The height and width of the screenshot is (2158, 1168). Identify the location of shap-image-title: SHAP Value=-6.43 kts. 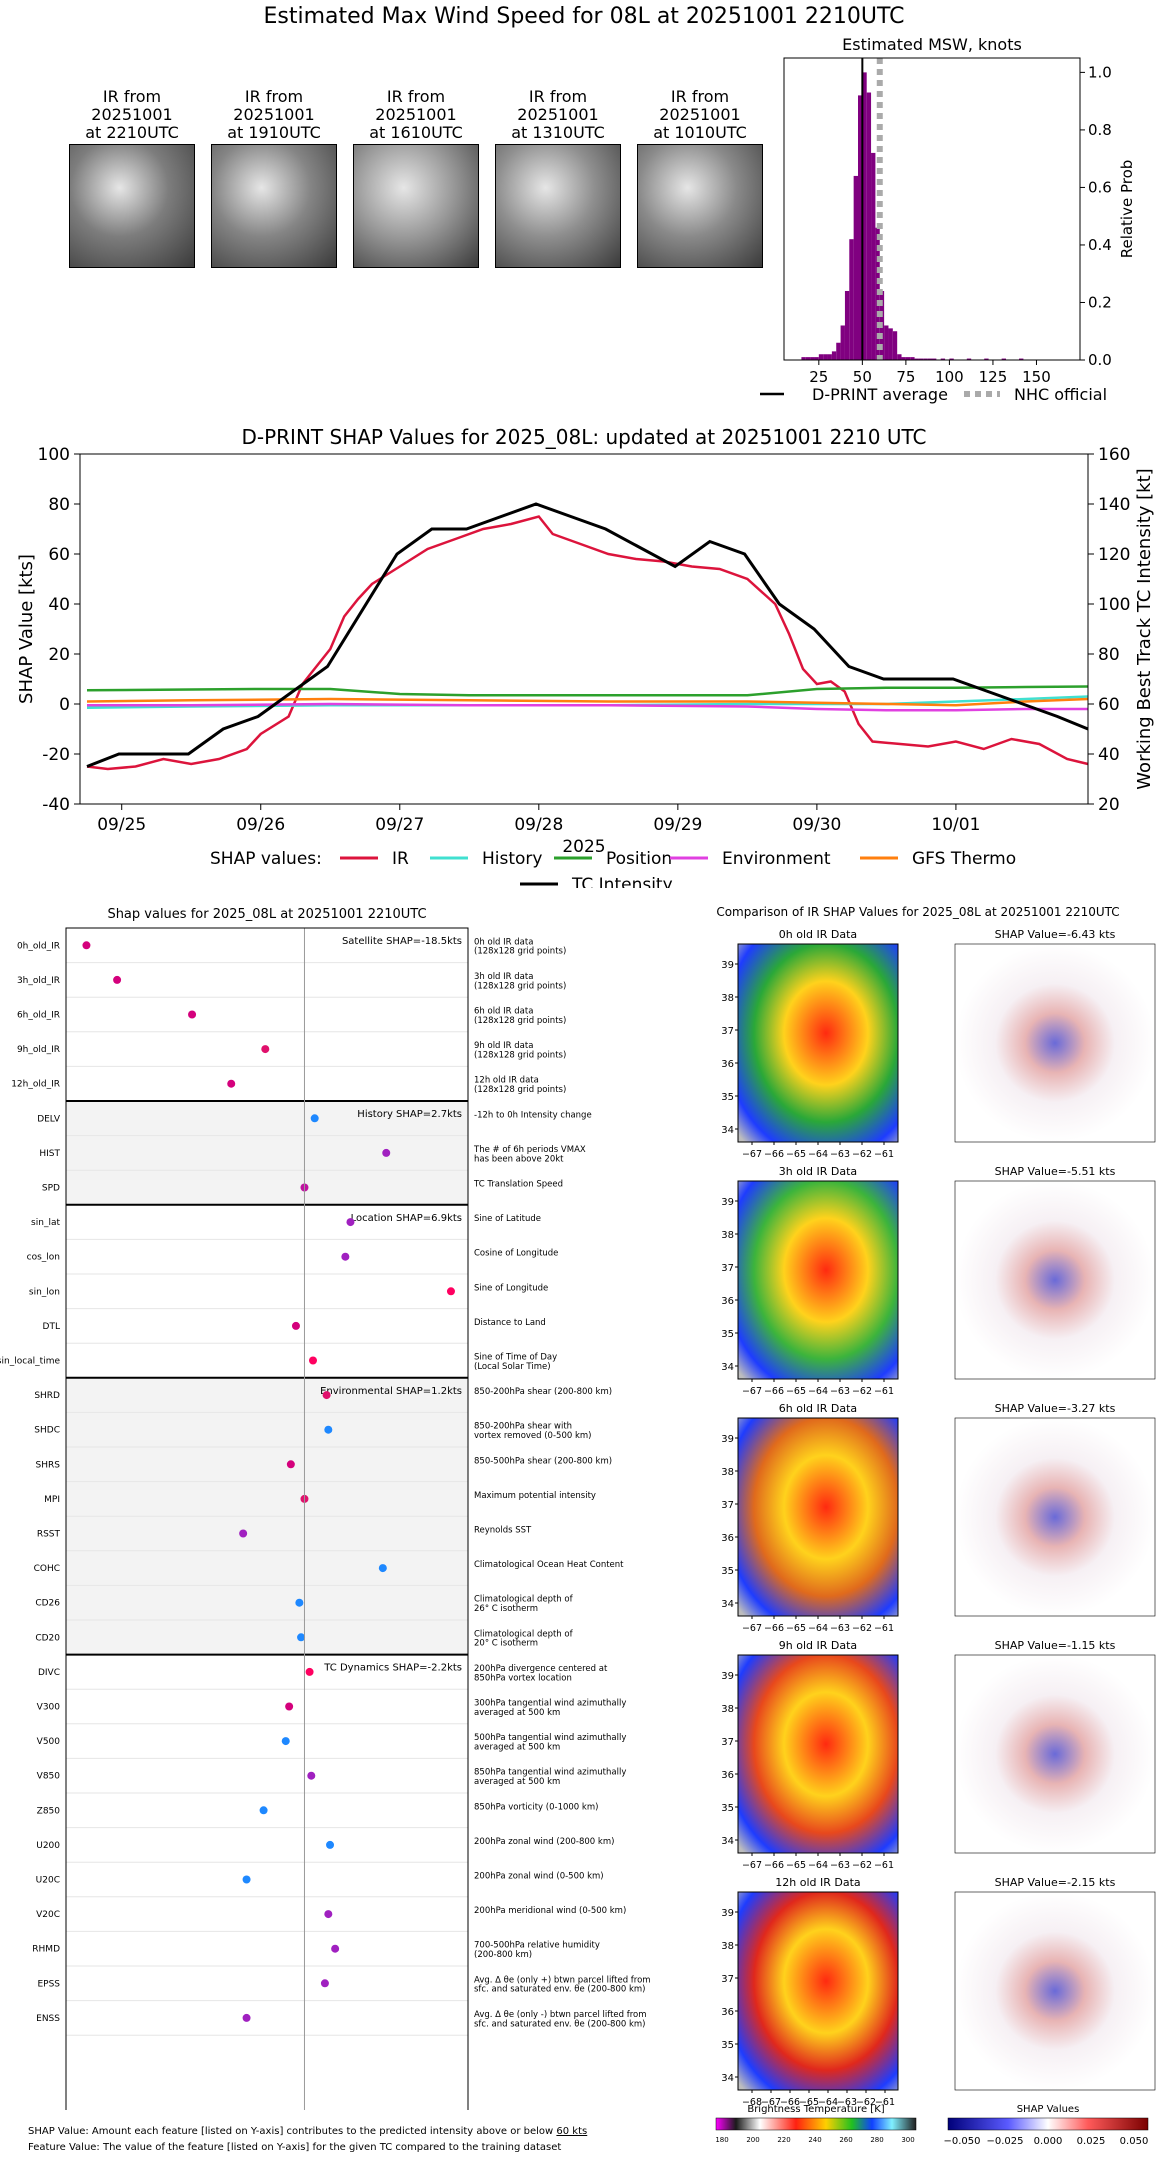
(1055, 934).